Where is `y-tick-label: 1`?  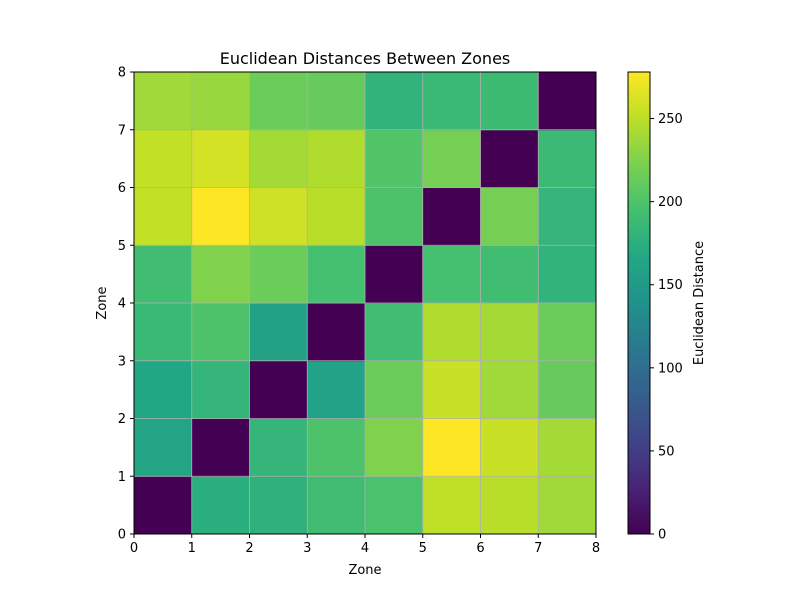 y-tick-label: 1 is located at coordinates (122, 477).